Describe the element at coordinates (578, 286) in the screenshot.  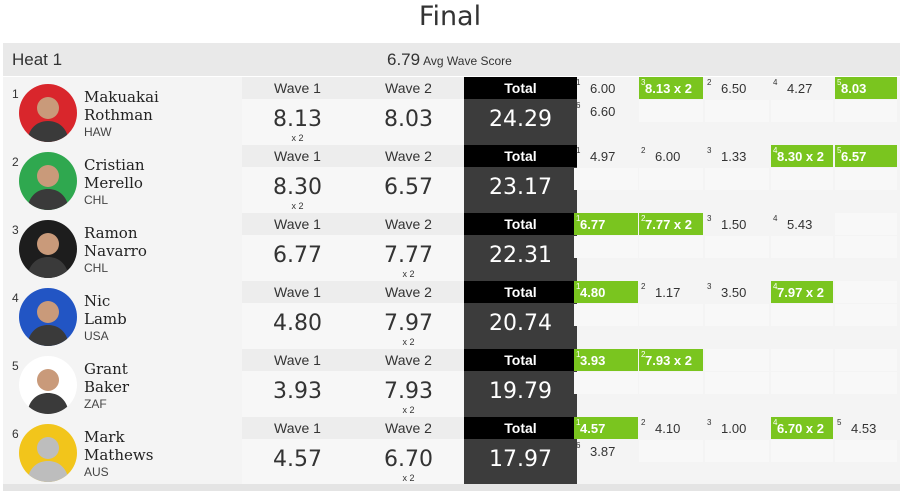
I see `wave-number: 1` at that location.